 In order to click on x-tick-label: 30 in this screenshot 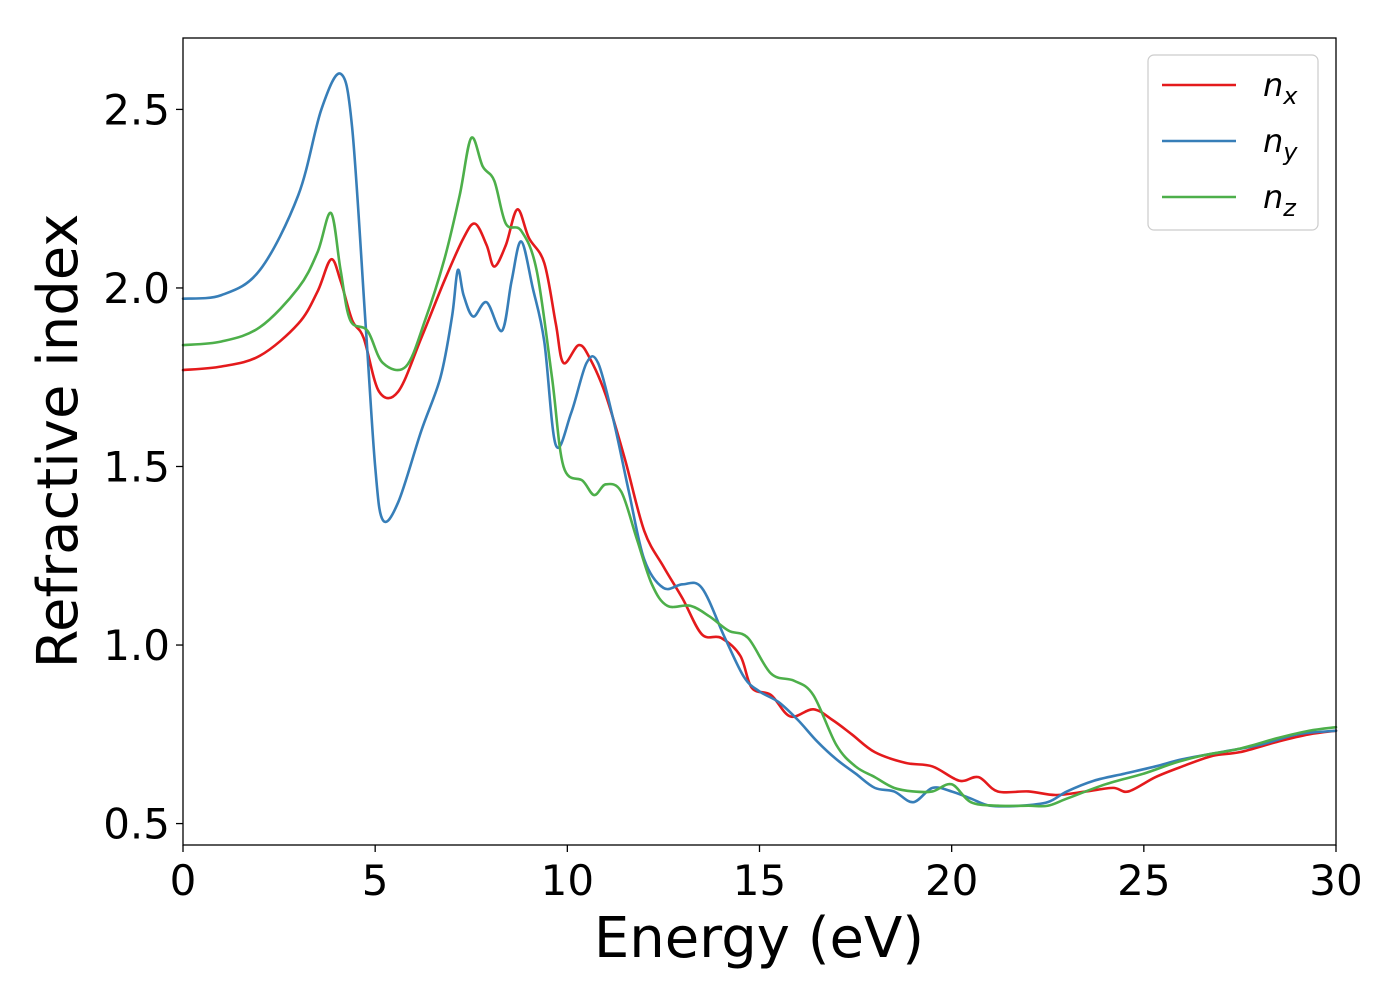, I will do `click(1335, 880)`.